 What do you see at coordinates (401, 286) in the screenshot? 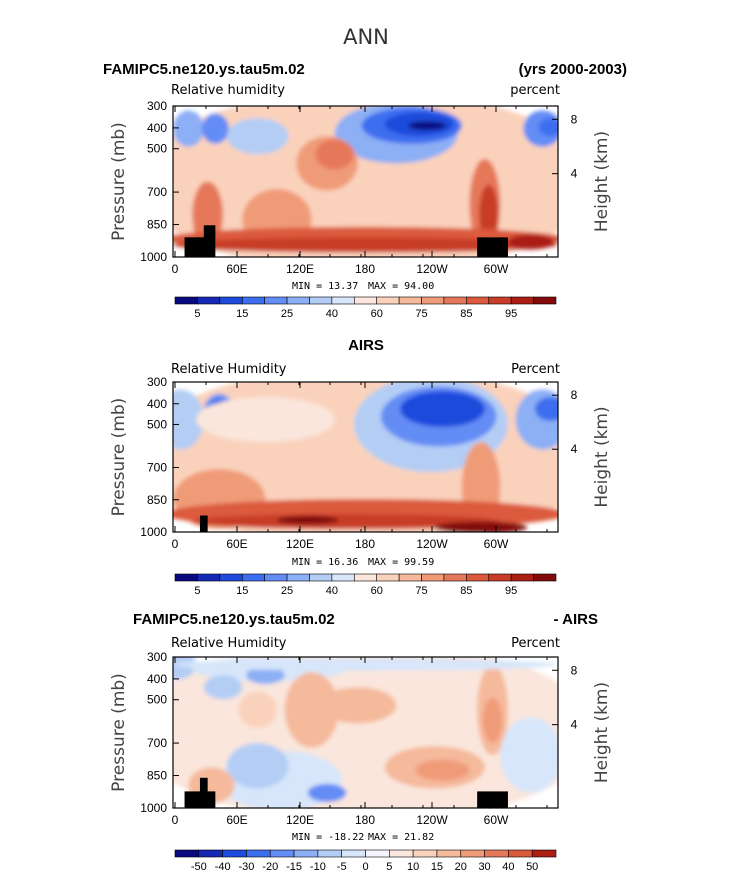
I see `stat-max: MAX = 94.00` at bounding box center [401, 286].